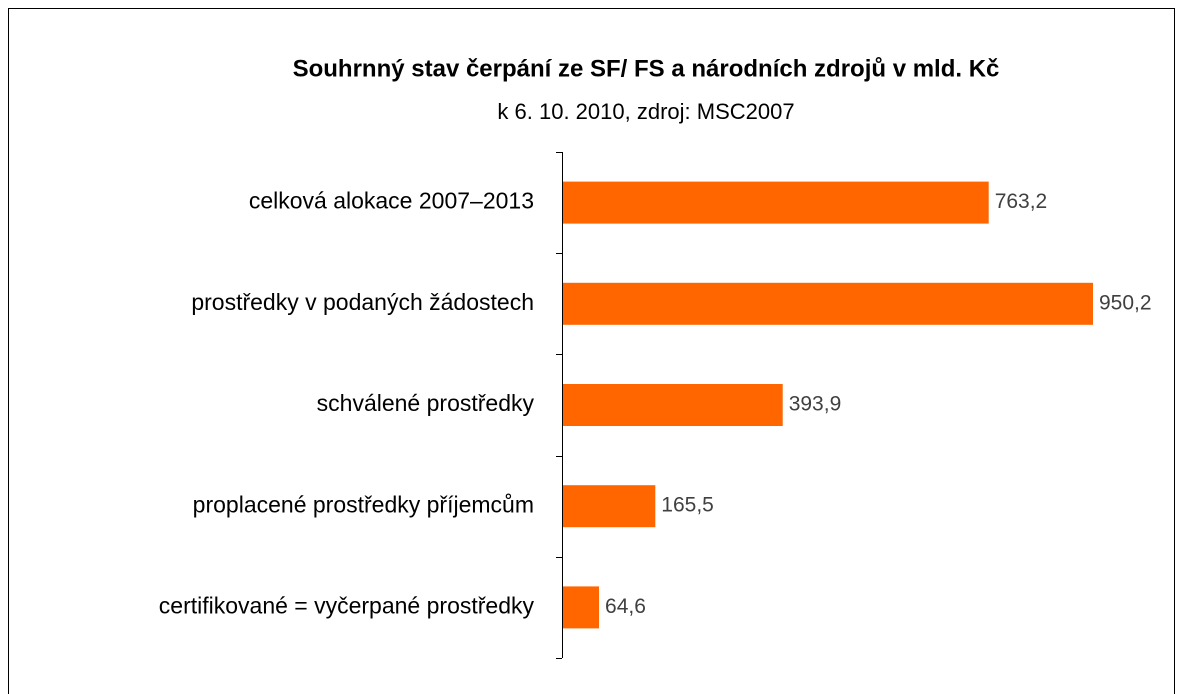 The width and height of the screenshot is (1183, 694). Describe the element at coordinates (687, 505) in the screenshot. I see `value-label: 165,5` at that location.